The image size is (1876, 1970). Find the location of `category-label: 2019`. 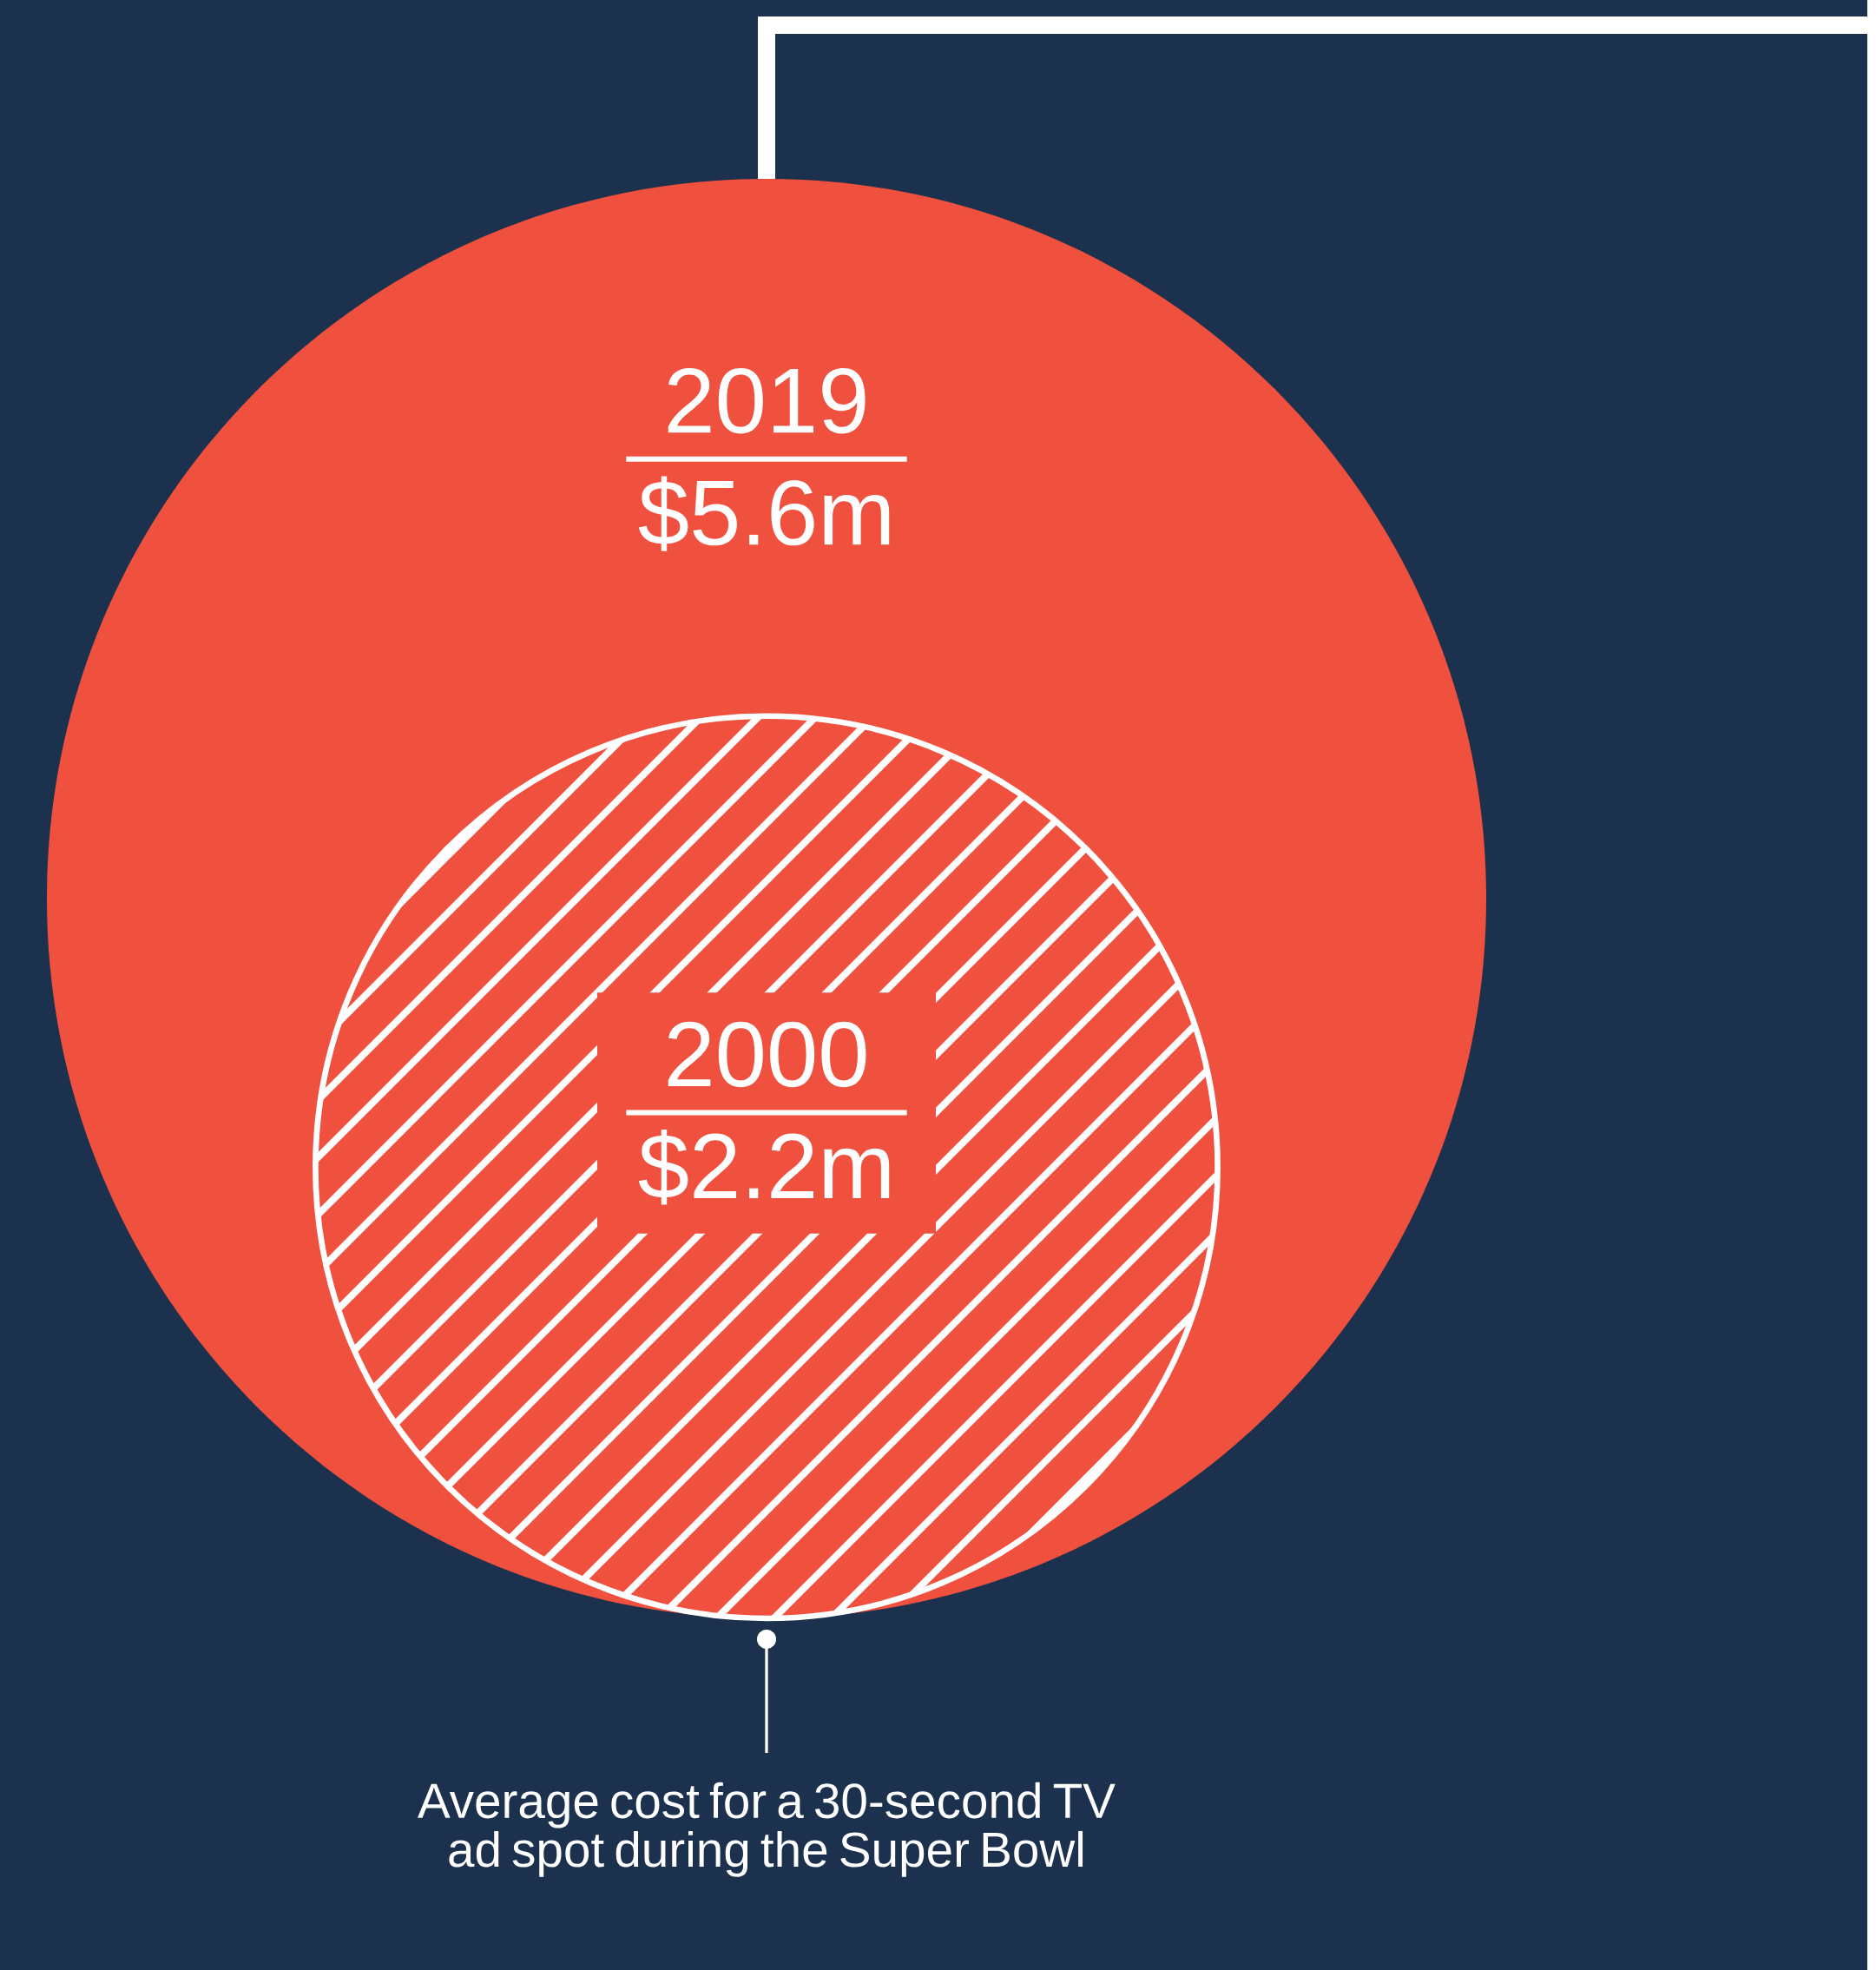

category-label: 2019 is located at coordinates (767, 400).